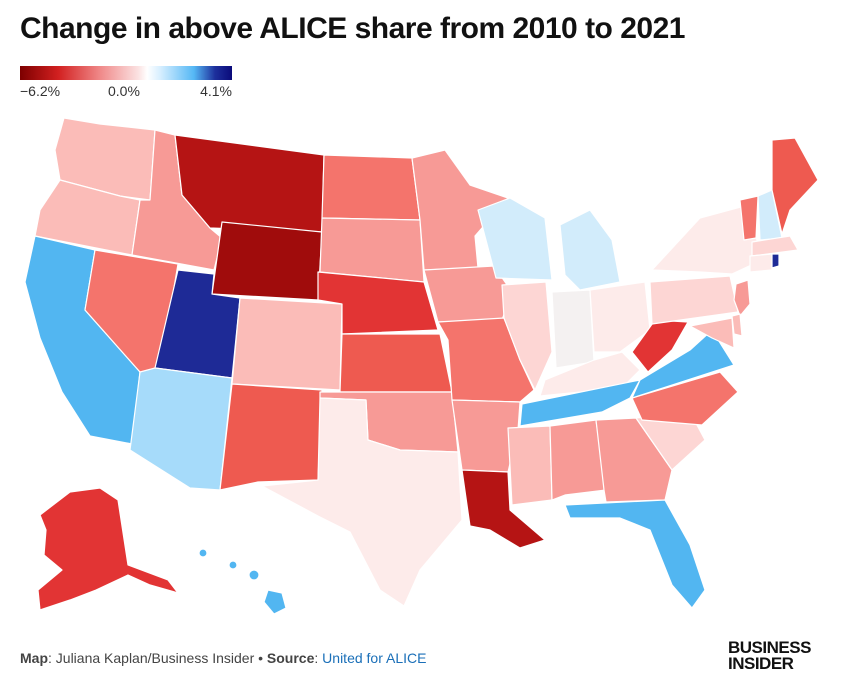  I want to click on brand-line-1: BUSINESS, so click(769, 647).